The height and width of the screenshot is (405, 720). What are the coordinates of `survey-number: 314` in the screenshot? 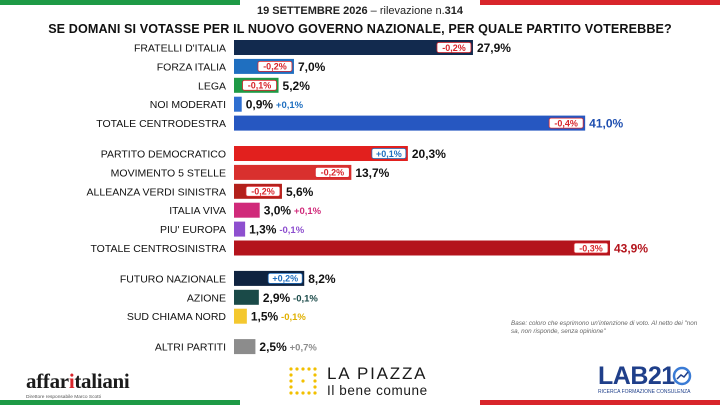 It's located at (454, 11).